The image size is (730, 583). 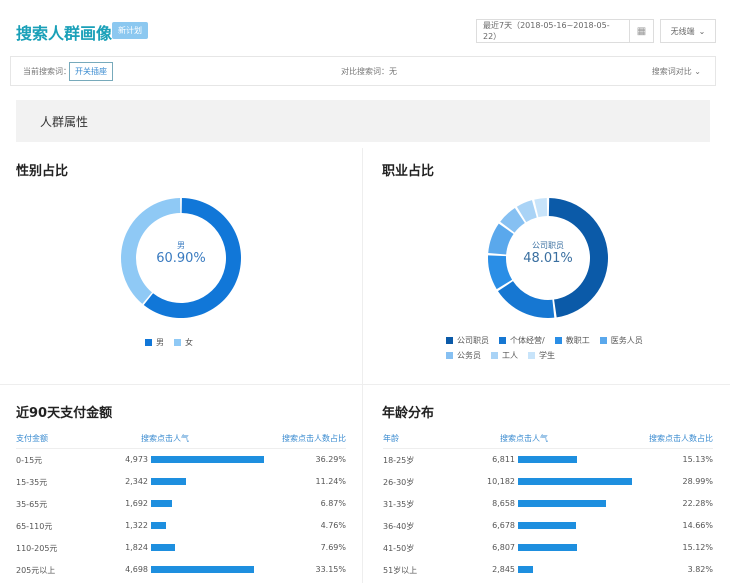 What do you see at coordinates (130, 30) in the screenshot?
I see `plan-badge: 新计划` at bounding box center [130, 30].